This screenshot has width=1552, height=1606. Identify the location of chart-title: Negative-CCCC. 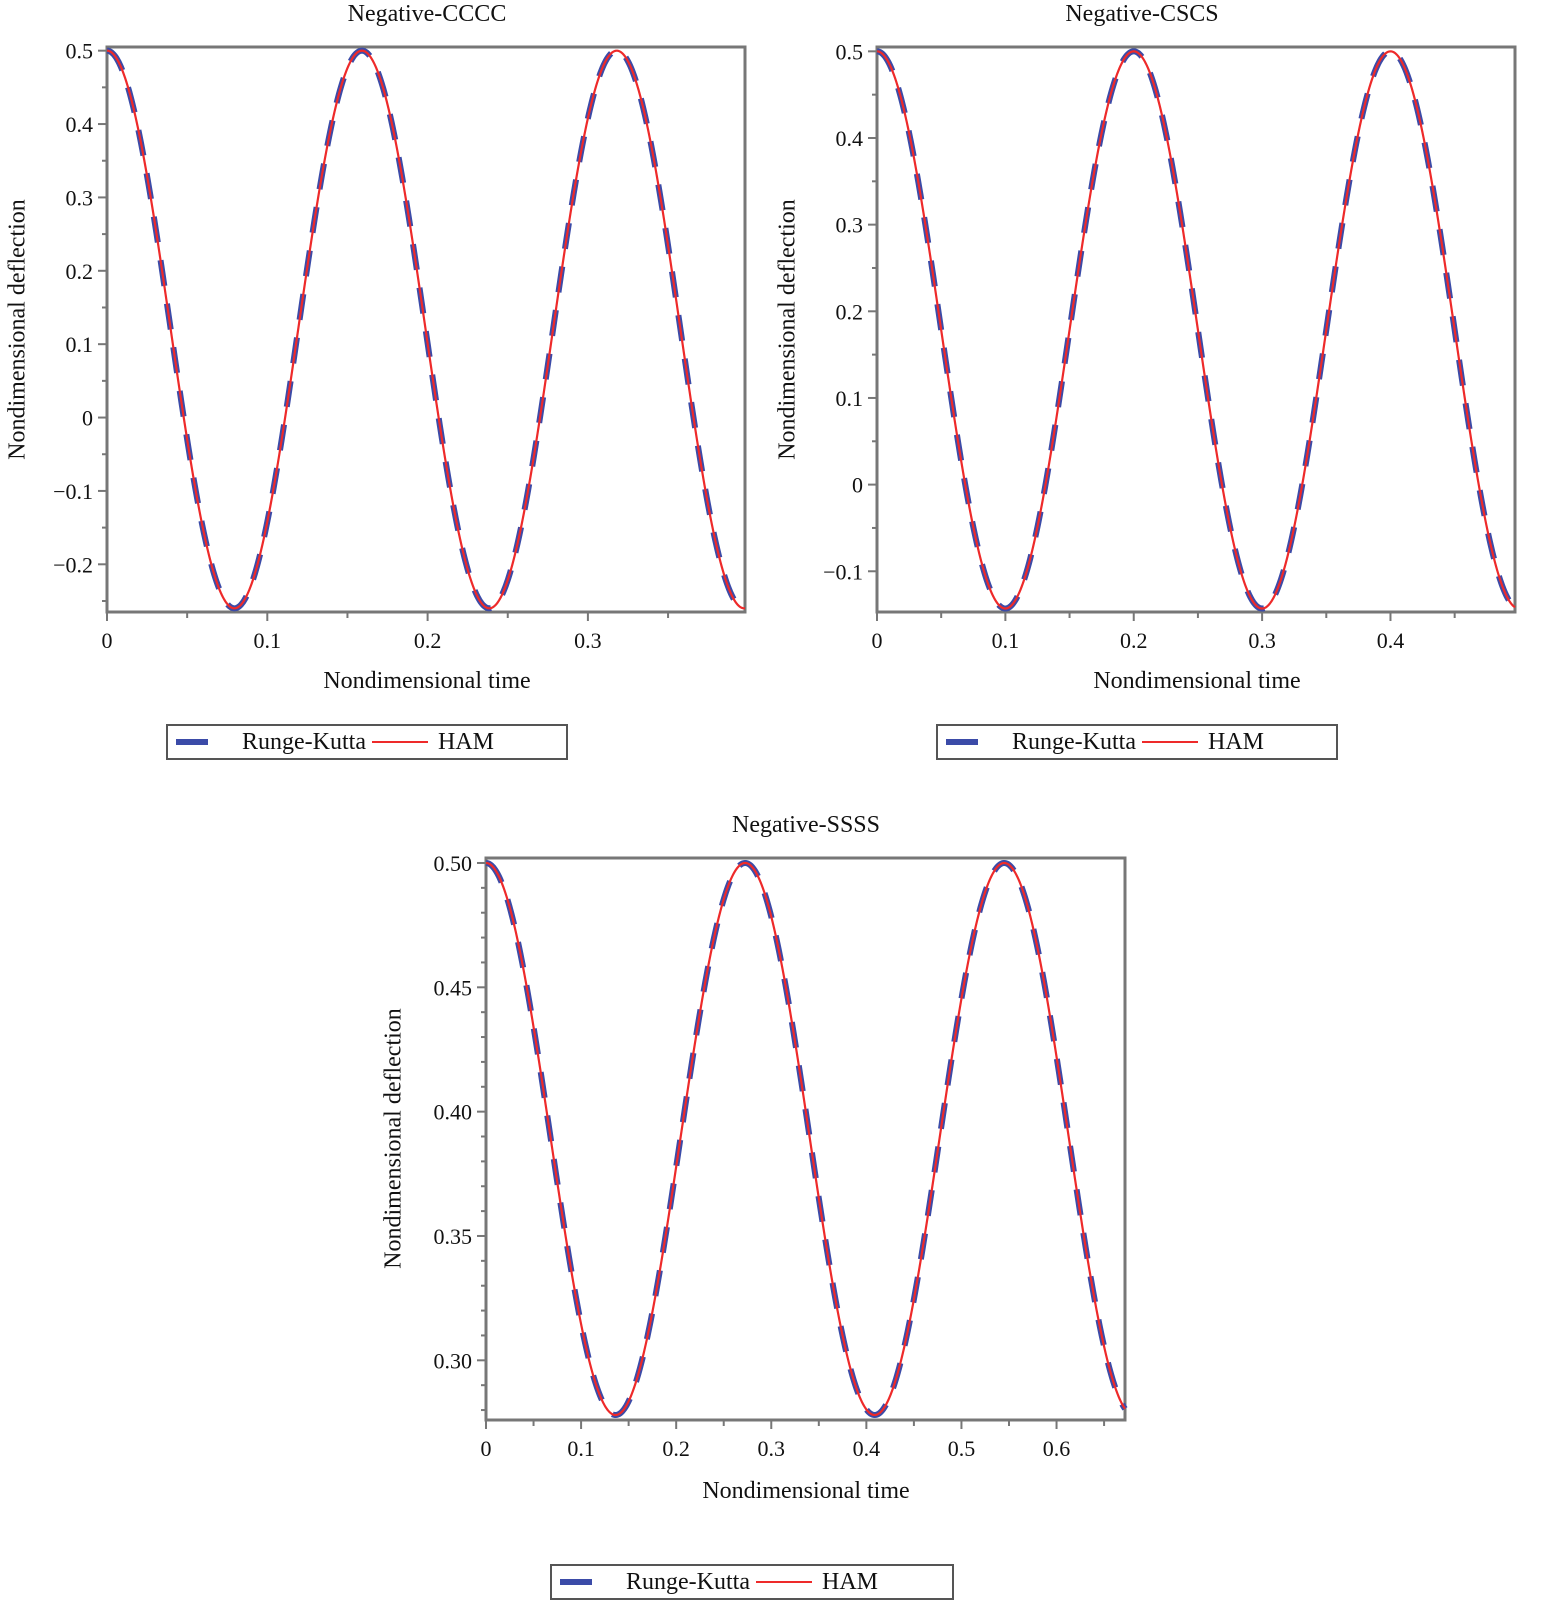
(427, 14).